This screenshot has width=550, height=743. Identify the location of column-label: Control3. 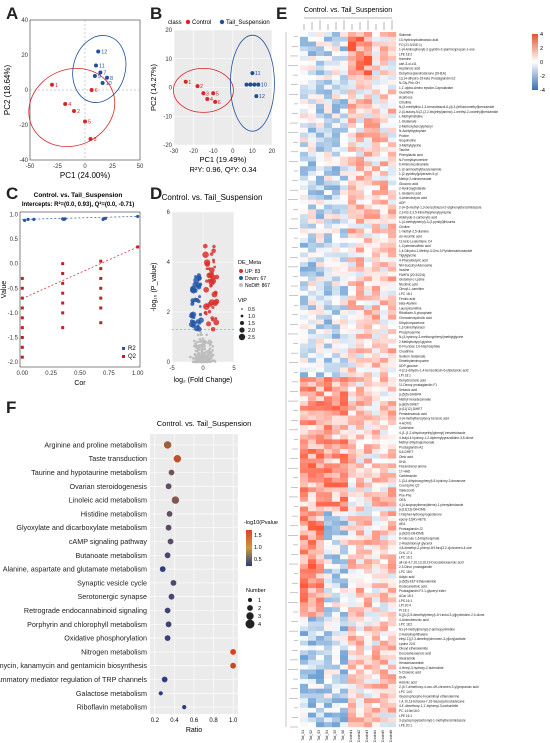
(367, 736).